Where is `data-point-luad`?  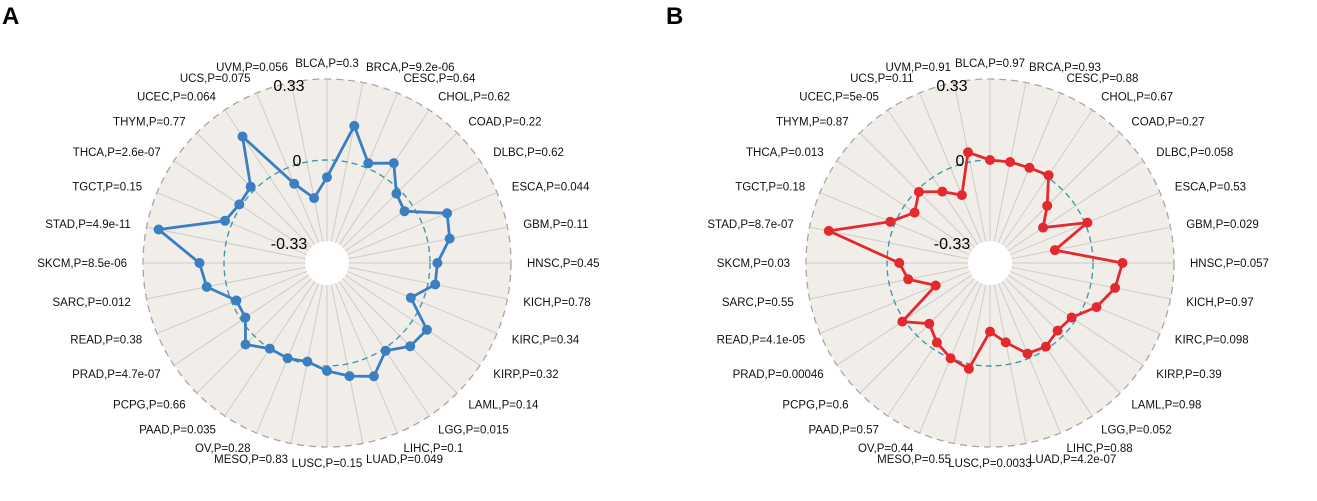
data-point-luad is located at coordinates (1005, 342).